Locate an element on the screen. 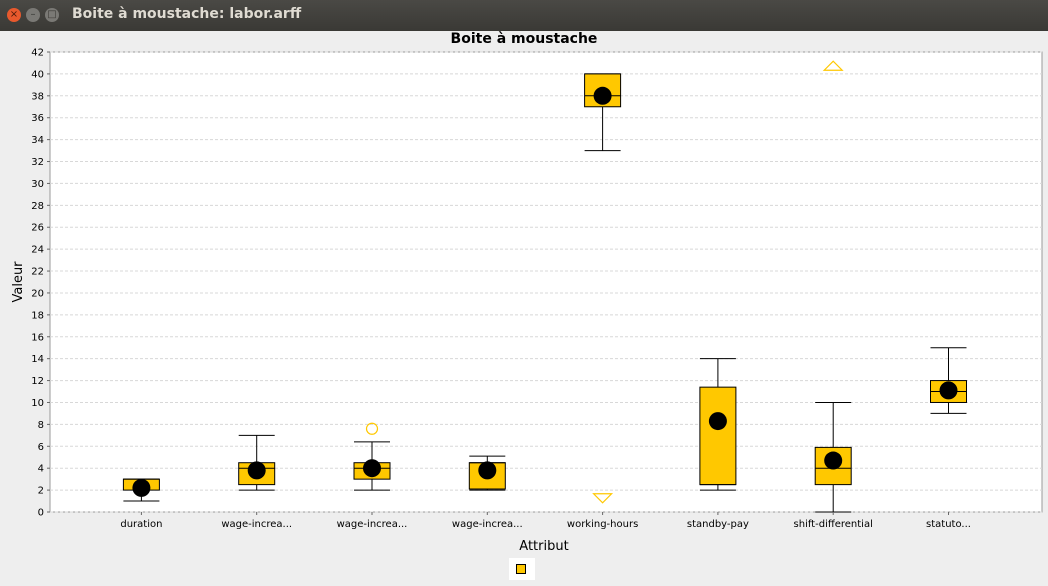 The width and height of the screenshot is (1048, 586). y-tick-label: 32 is located at coordinates (37, 162).